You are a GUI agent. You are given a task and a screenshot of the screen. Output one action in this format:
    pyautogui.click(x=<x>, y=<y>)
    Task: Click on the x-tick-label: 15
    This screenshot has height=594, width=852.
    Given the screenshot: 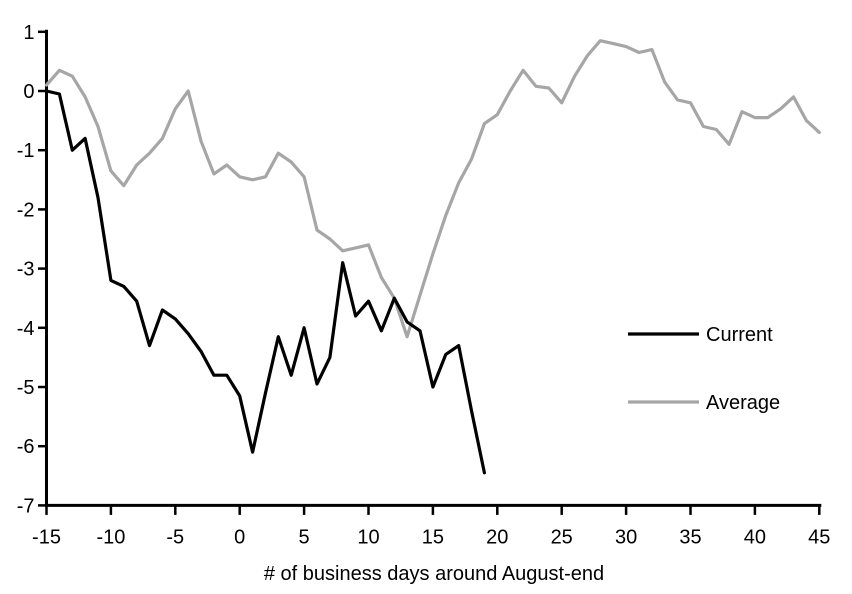 What is the action you would take?
    pyautogui.click(x=433, y=537)
    